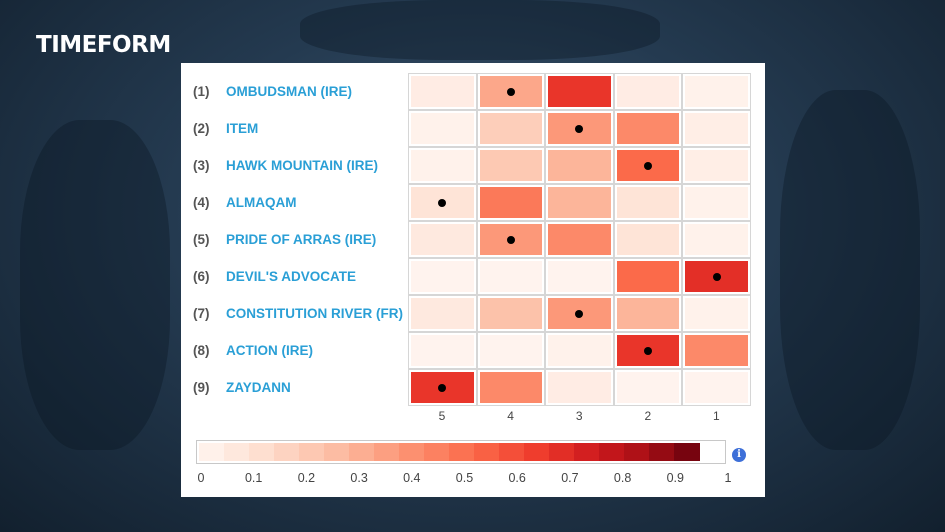 This screenshot has width=945, height=532. I want to click on colorscale-bar, so click(461, 452).